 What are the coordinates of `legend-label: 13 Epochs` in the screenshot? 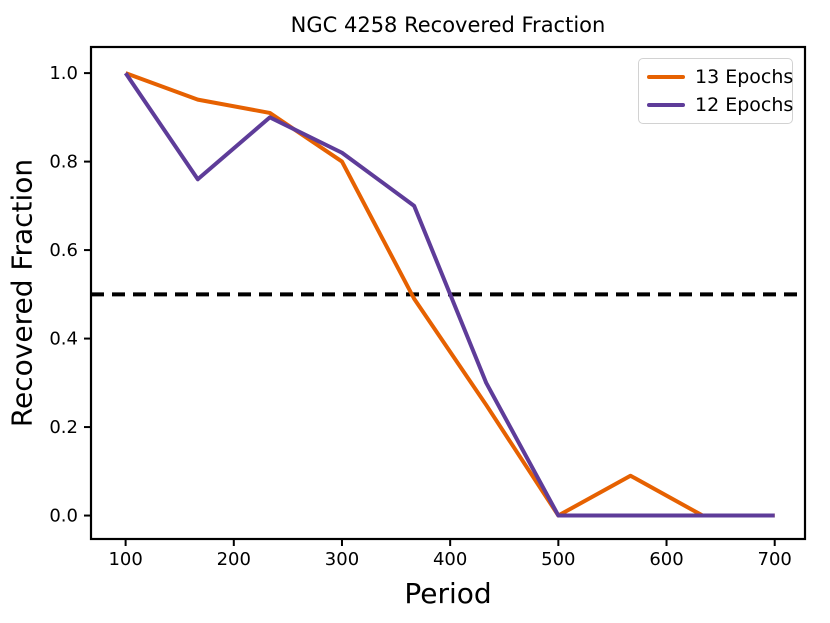 It's located at (744, 77).